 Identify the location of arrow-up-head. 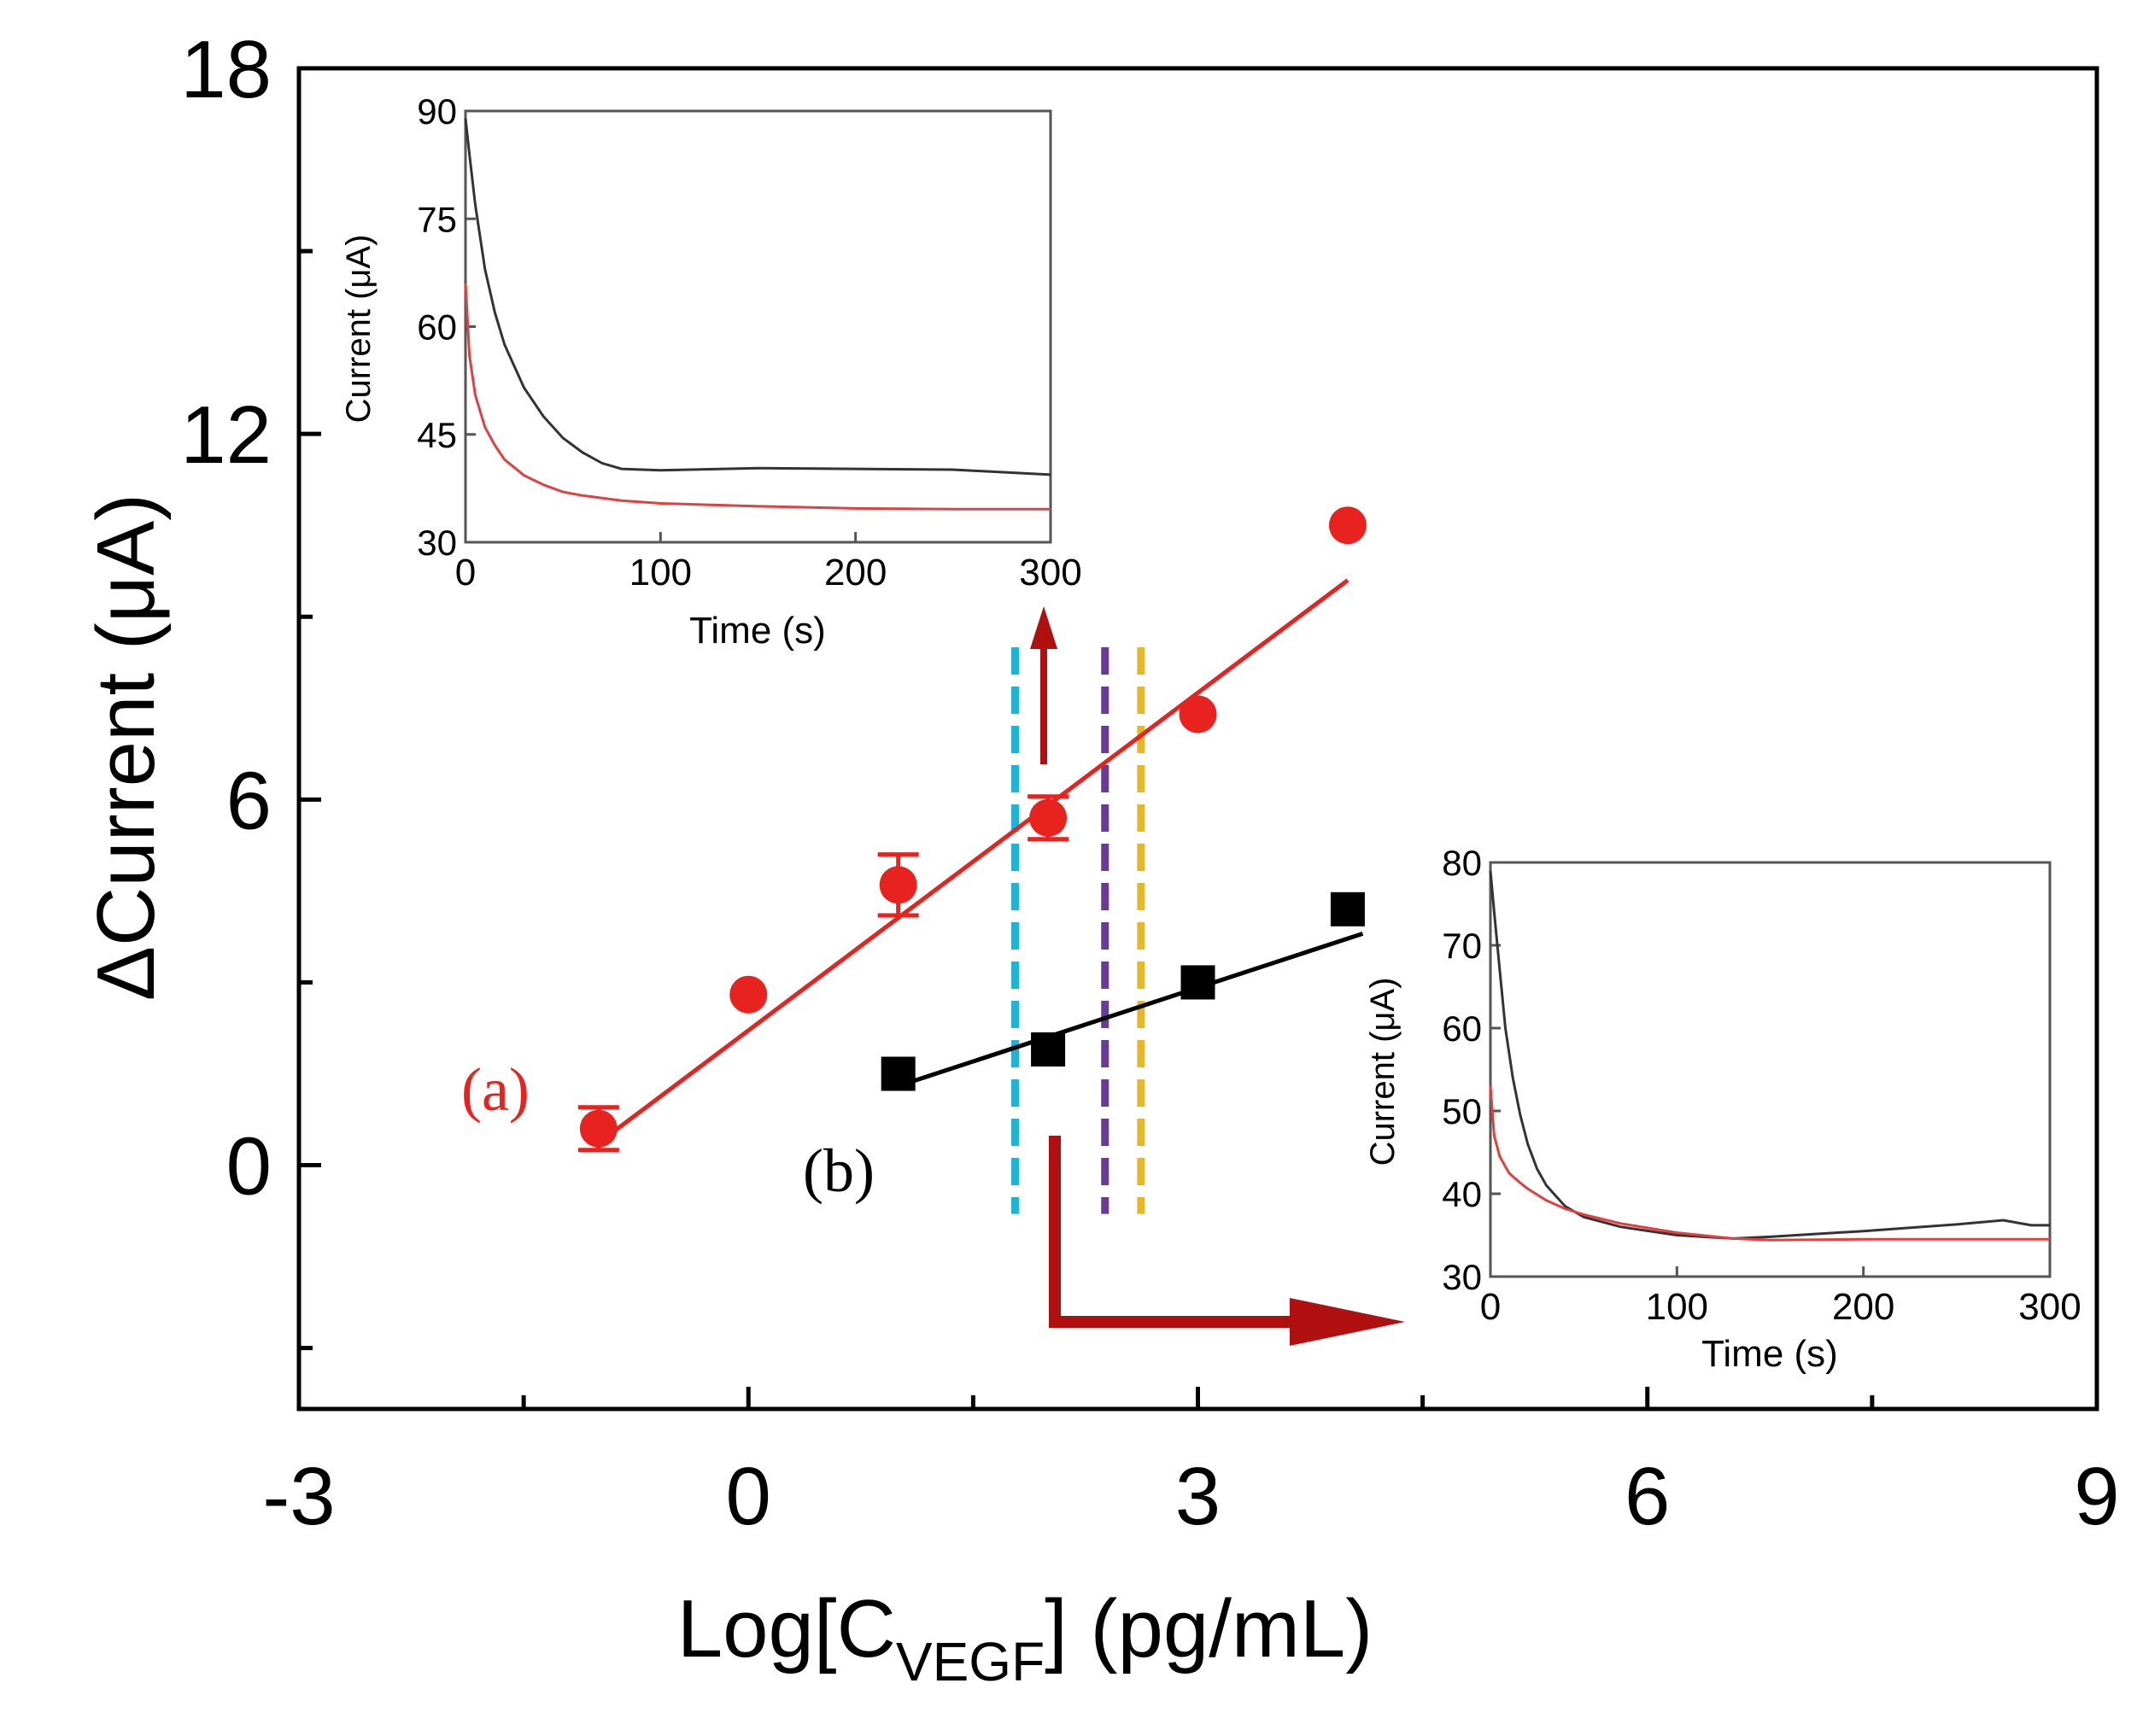
(1043, 628).